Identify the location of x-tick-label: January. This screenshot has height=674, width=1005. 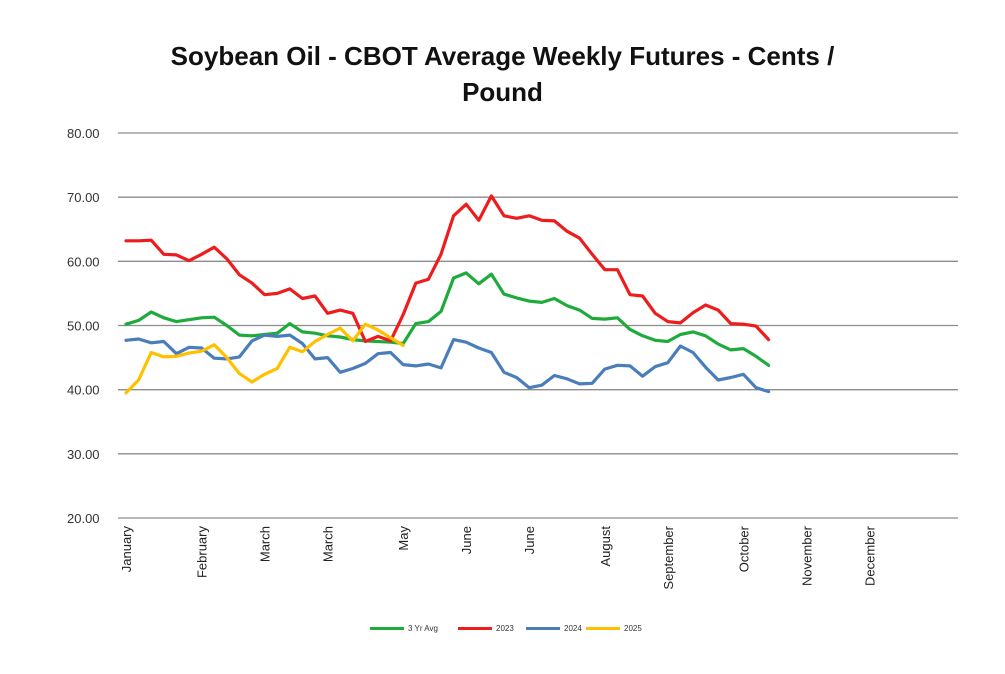
(126, 549).